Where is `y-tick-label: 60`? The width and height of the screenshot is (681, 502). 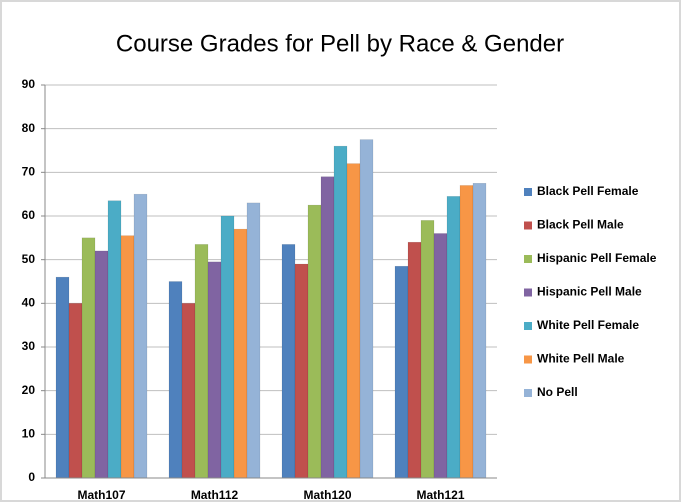 y-tick-label: 60 is located at coordinates (29, 215).